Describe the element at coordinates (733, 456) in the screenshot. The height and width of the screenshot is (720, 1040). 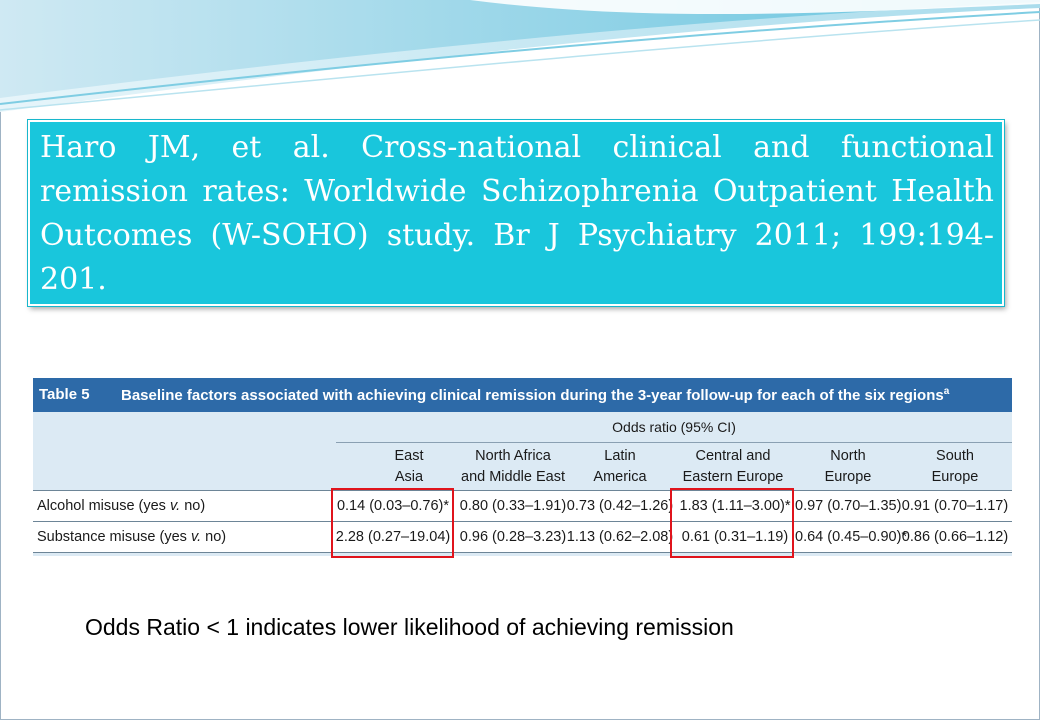
I see `column-header-line: Central and` at that location.